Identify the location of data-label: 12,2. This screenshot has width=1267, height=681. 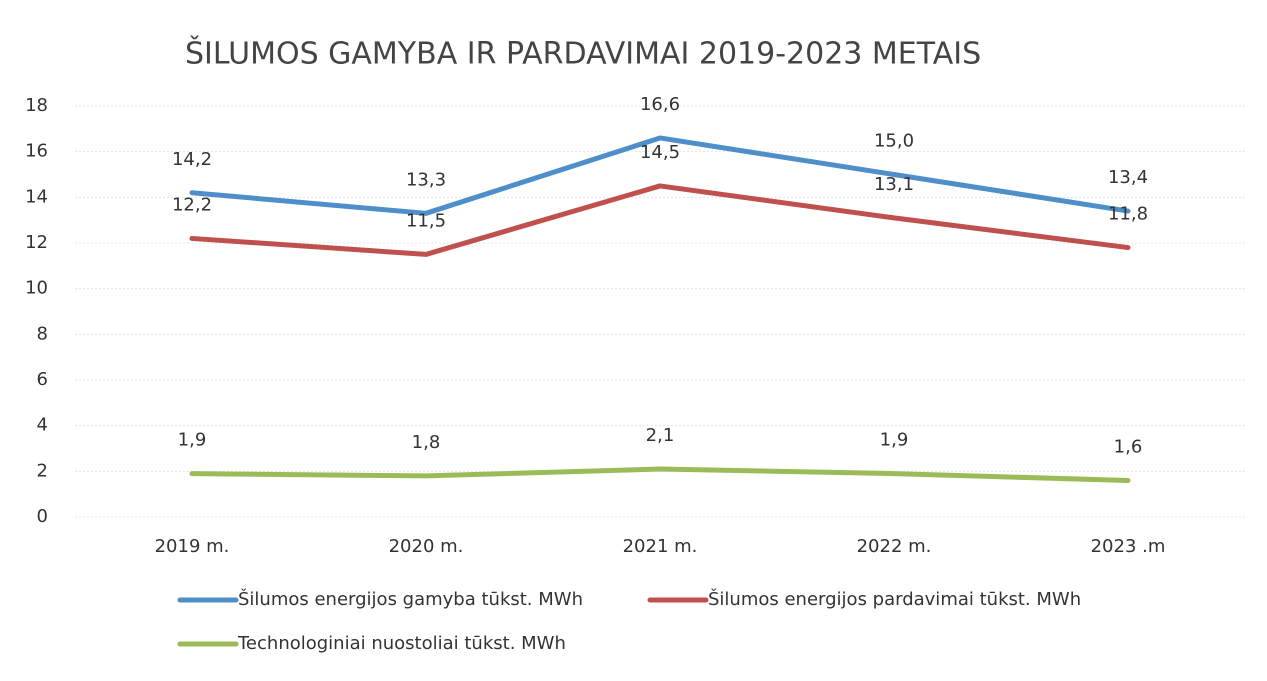
(192, 204).